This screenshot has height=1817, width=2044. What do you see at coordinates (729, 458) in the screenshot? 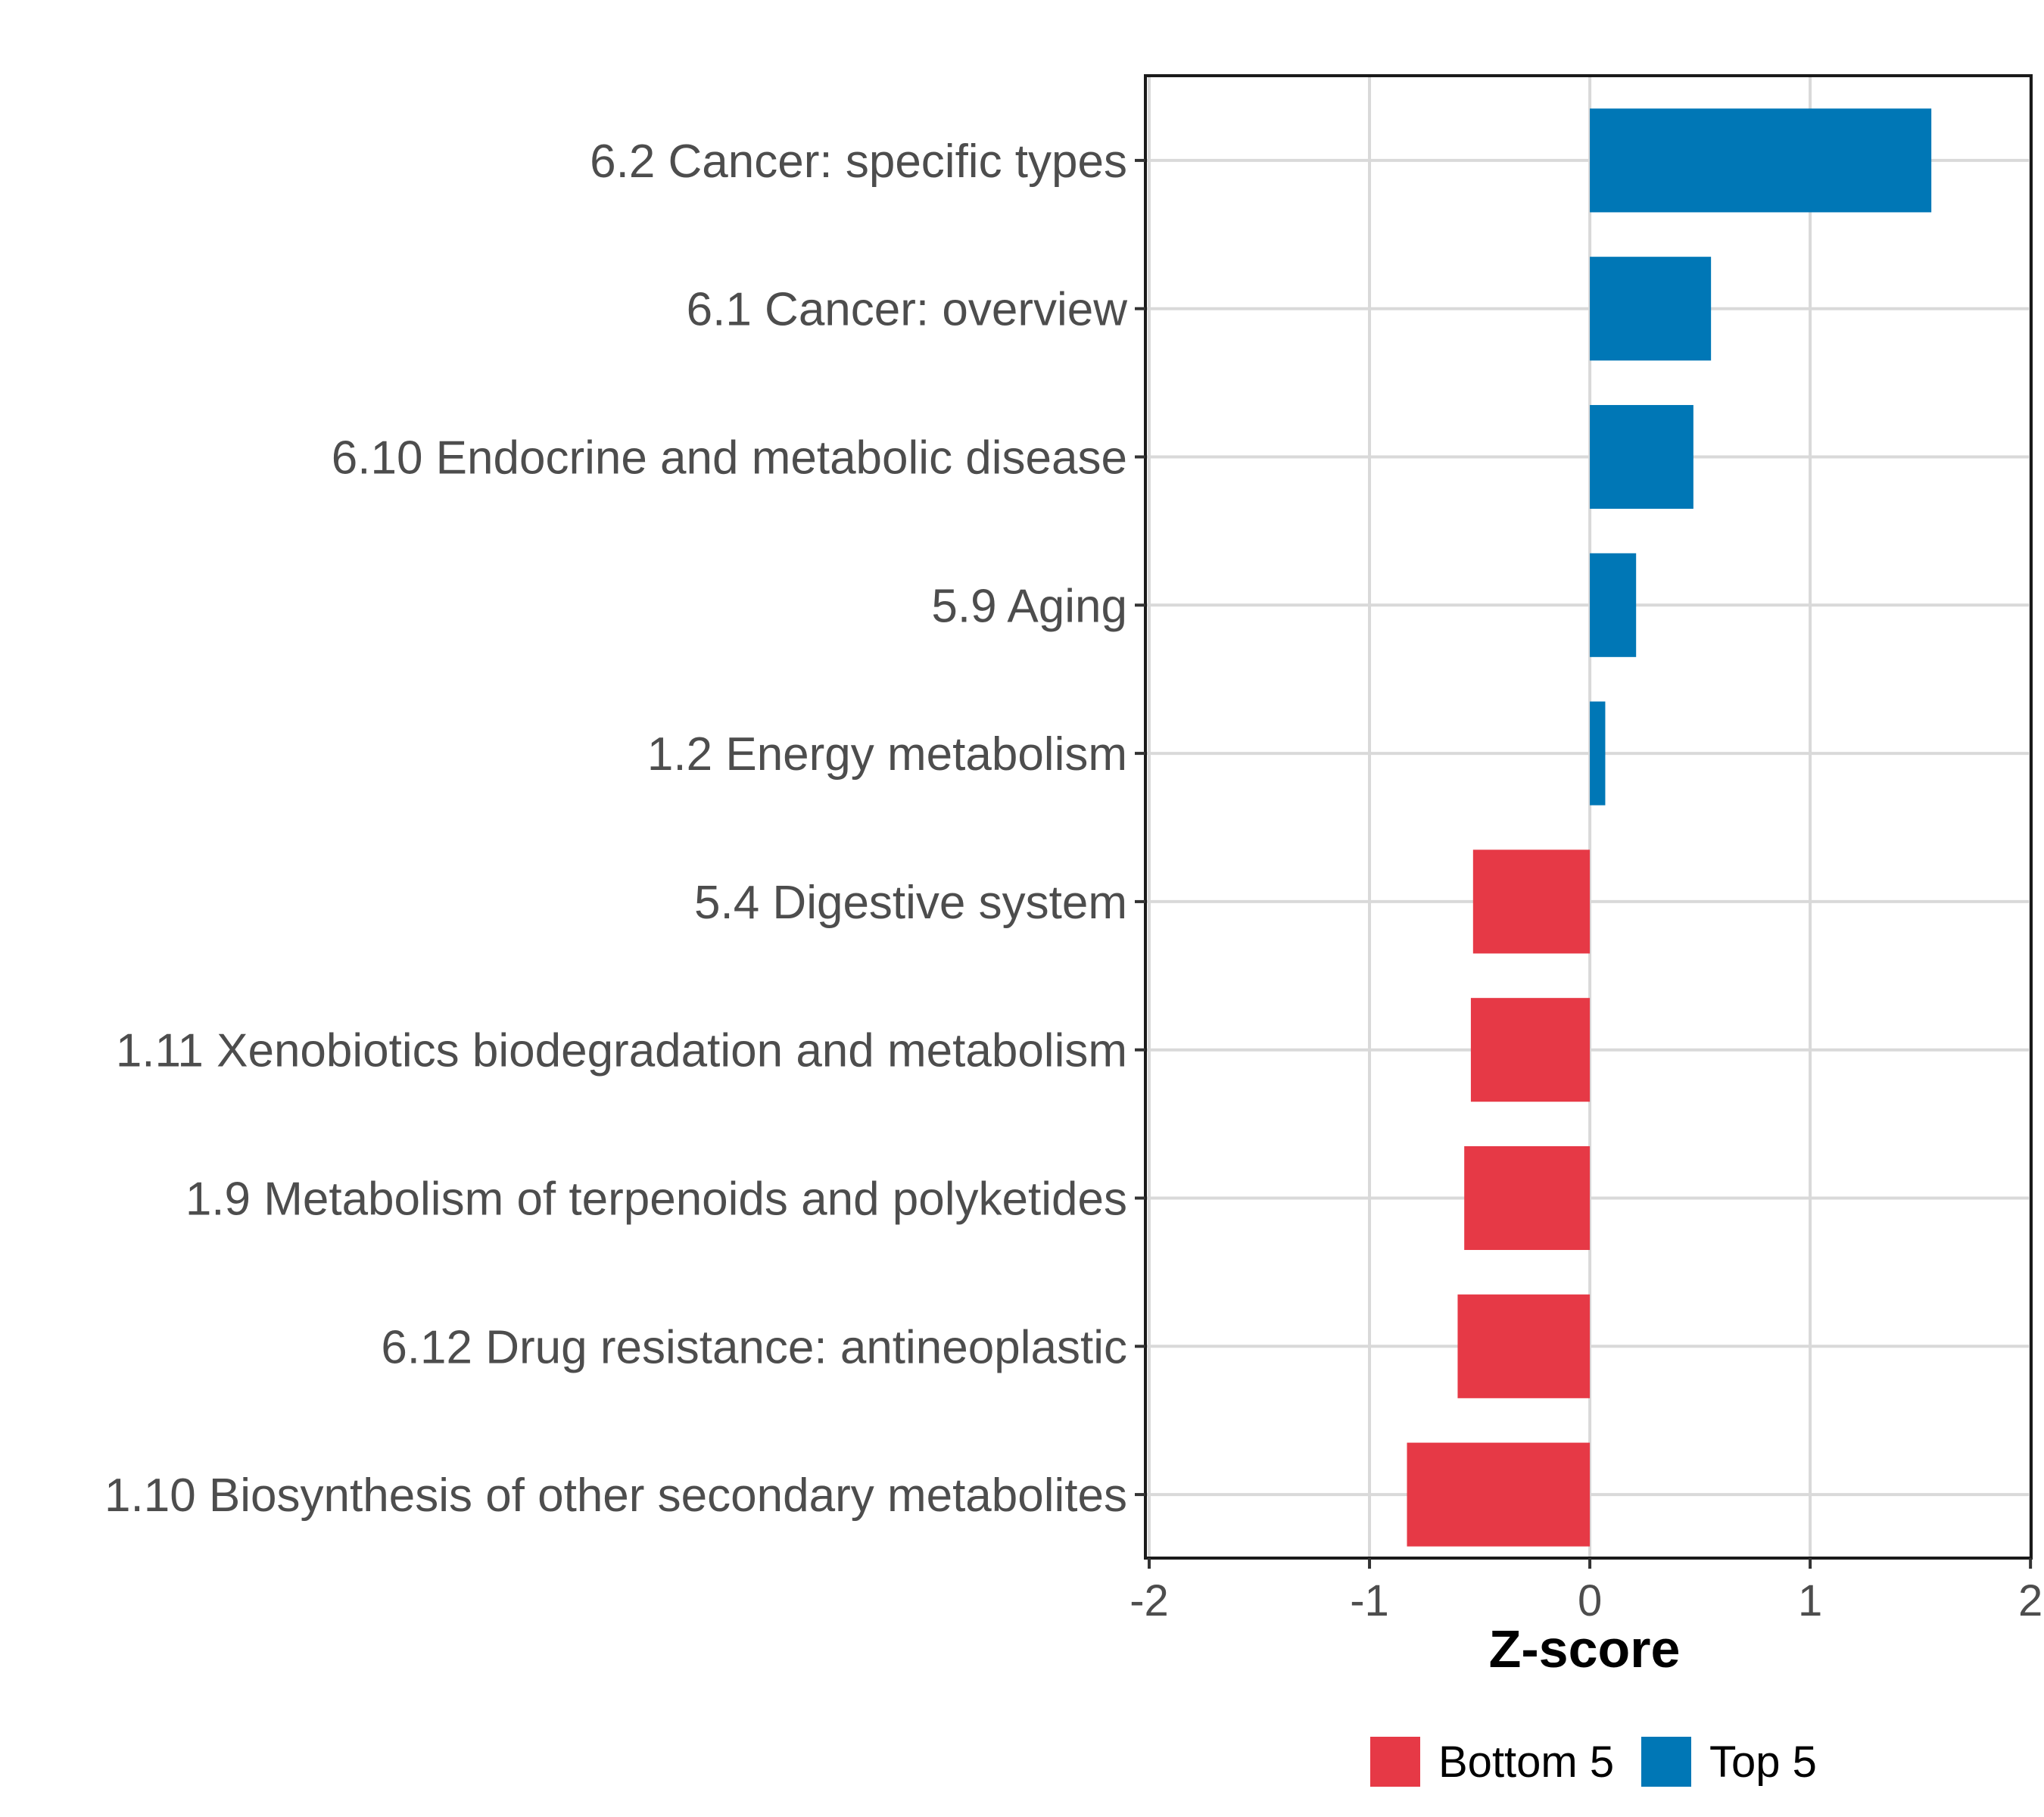
I see `category-label-2: 6.10 Endocrine and metabolic disease` at bounding box center [729, 458].